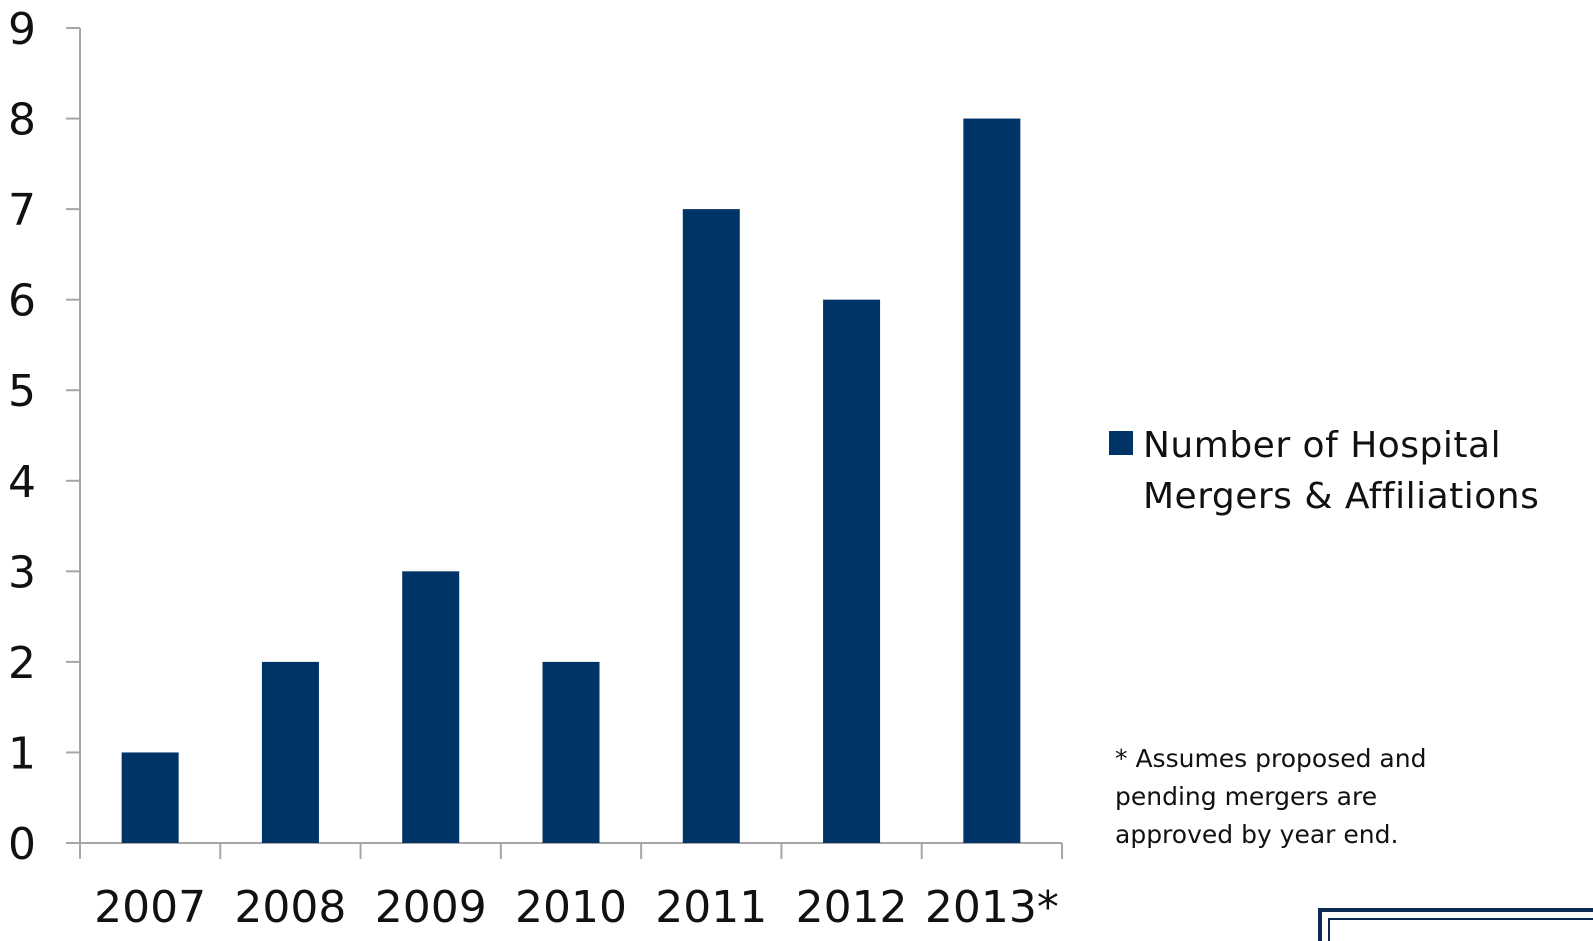 The height and width of the screenshot is (941, 1593). What do you see at coordinates (22, 572) in the screenshot?
I see `y-tick-label: 3` at bounding box center [22, 572].